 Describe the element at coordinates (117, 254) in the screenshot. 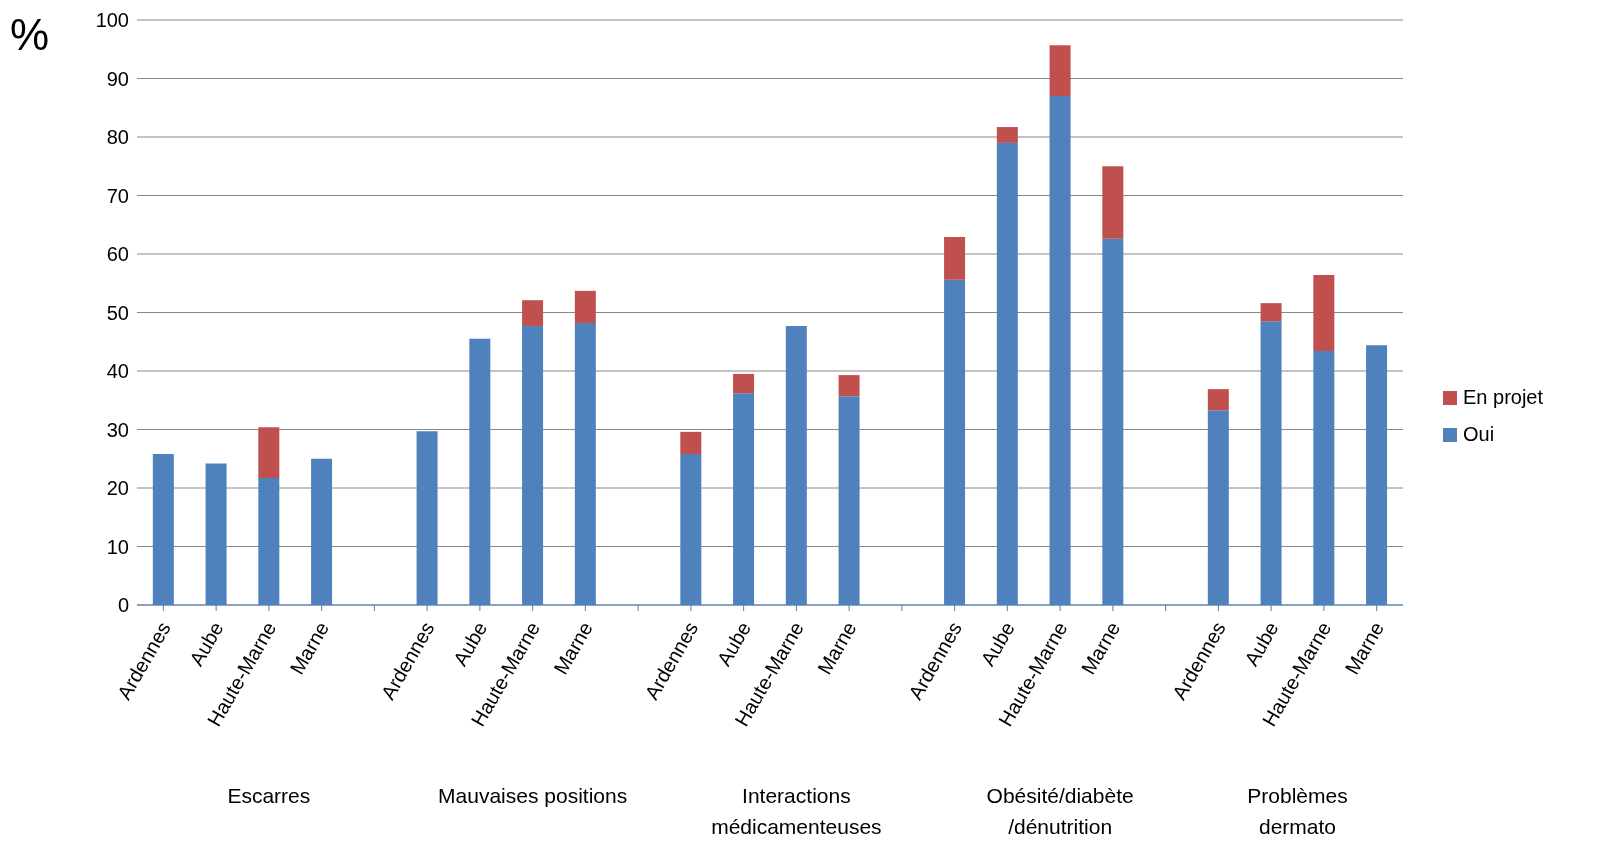

I see `y-tick-label: 60` at that location.